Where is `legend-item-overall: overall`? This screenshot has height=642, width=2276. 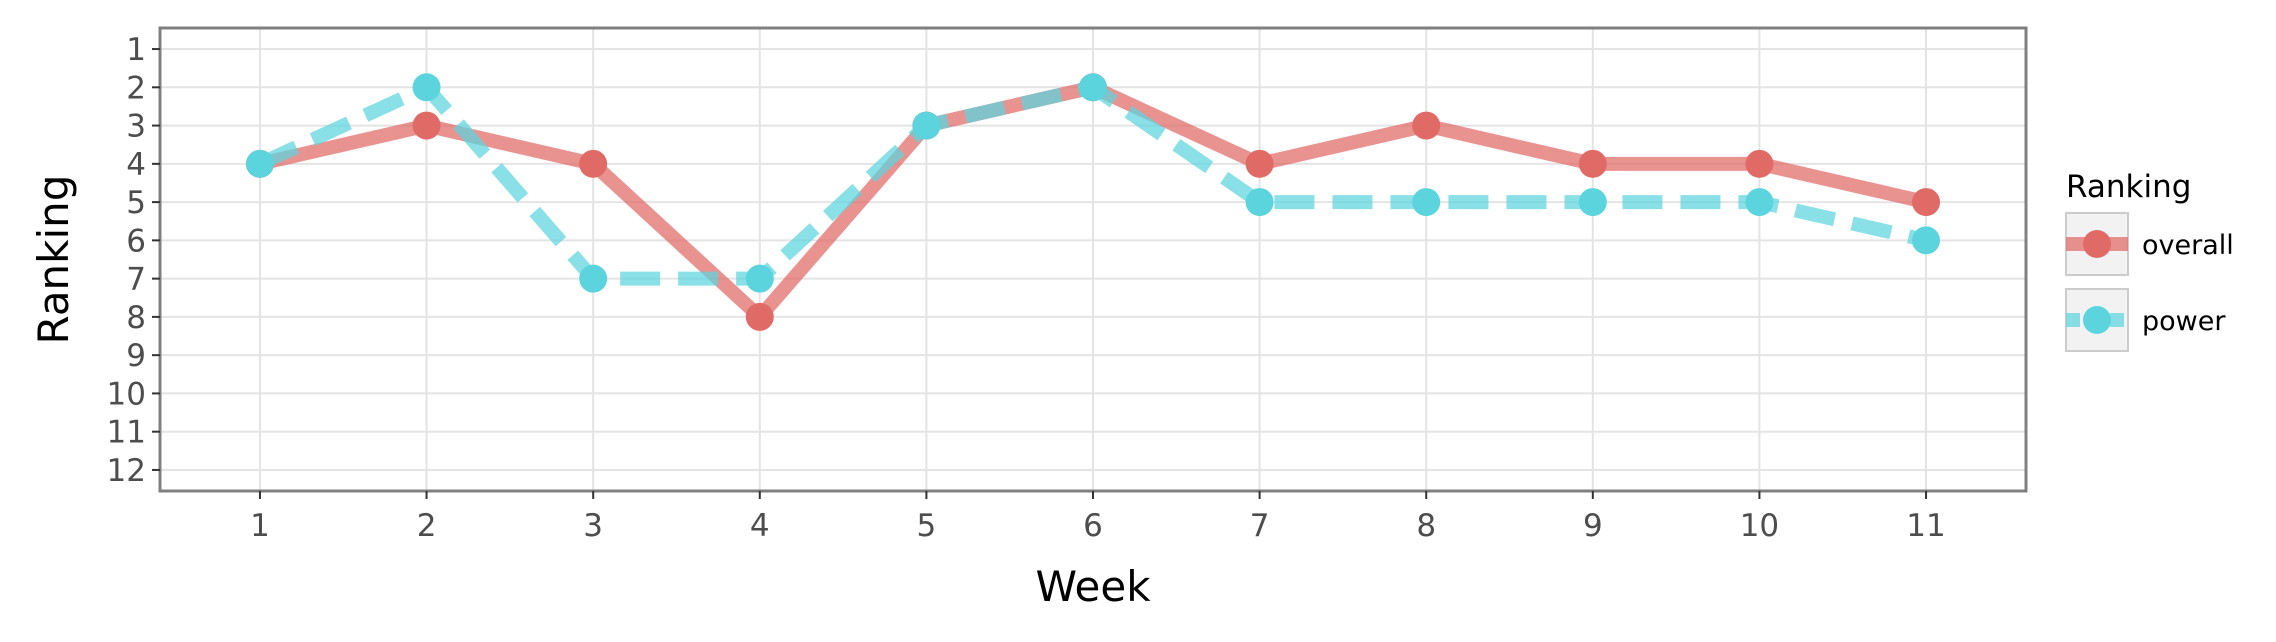
legend-item-overall: overall is located at coordinates (2149, 244).